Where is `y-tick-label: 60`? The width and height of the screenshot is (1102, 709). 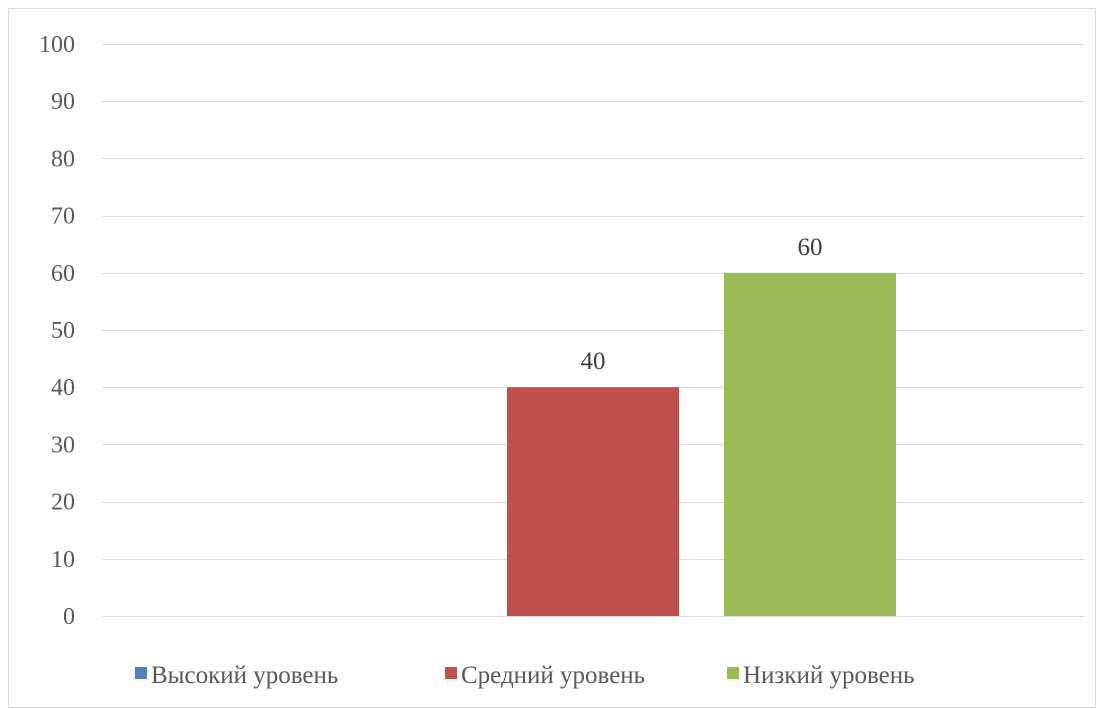
y-tick-label: 60 is located at coordinates (63, 274).